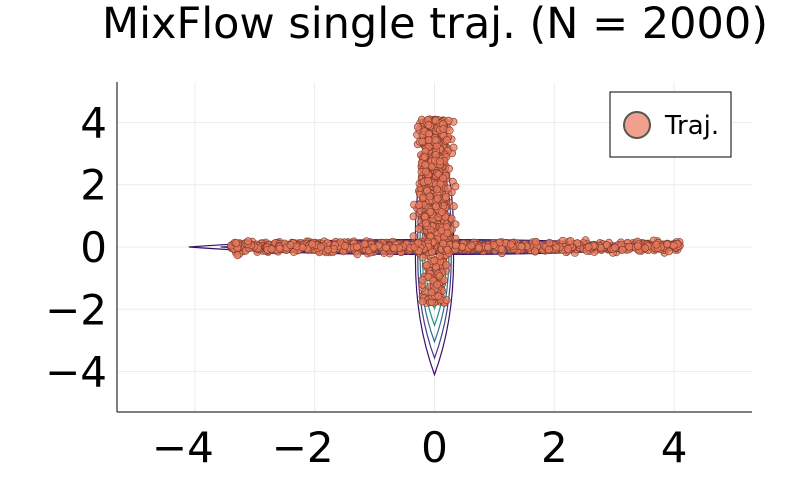 Image resolution: width=800 pixels, height=500 pixels. Describe the element at coordinates (554, 447) in the screenshot. I see `x-tick-label: 2` at that location.